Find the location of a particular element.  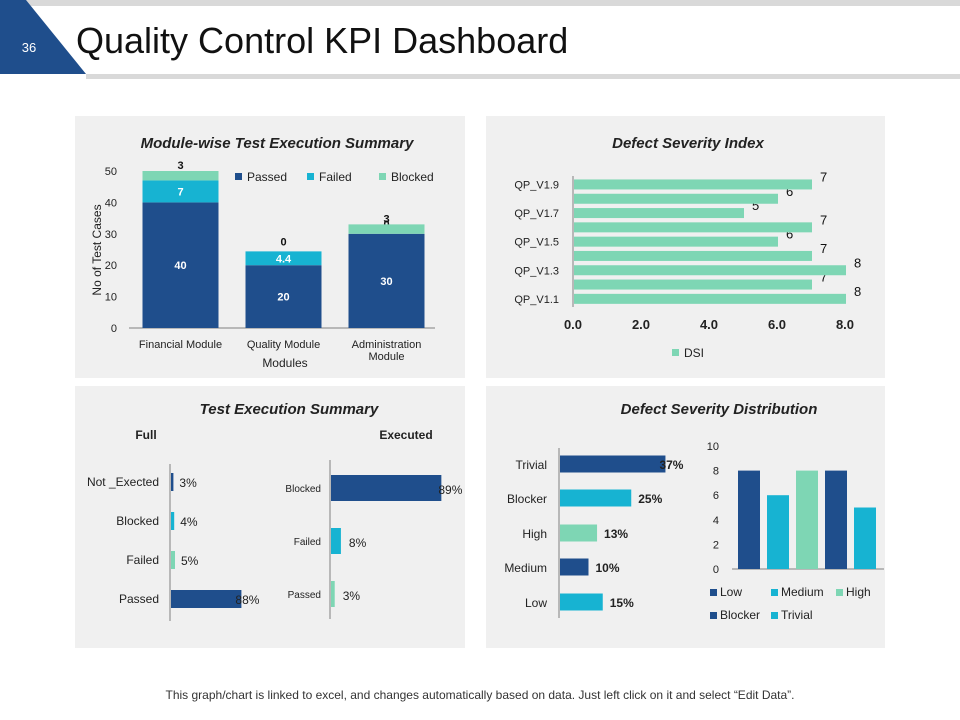

data-label: 4% is located at coordinates (189, 522).